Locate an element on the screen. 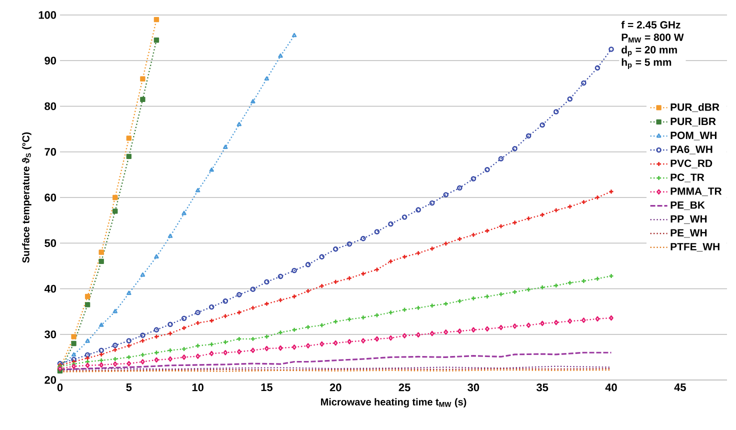 This screenshot has height=430, width=736. y-tick-label: 30 is located at coordinates (50, 334).